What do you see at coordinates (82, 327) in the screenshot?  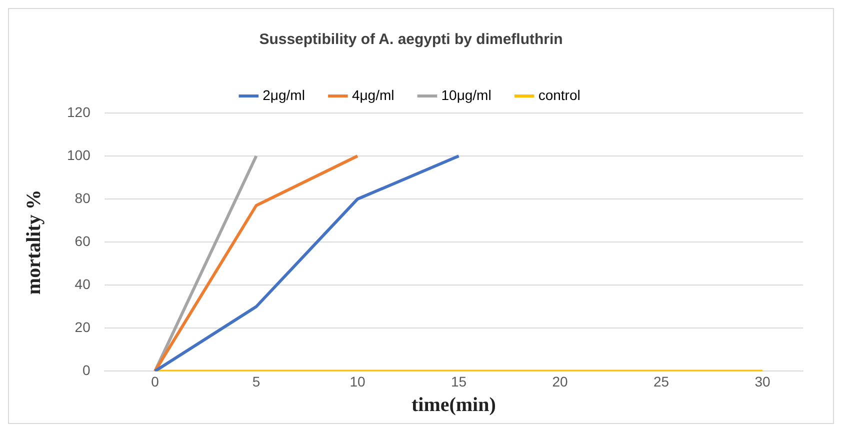 I see `y-tick-label: 20` at bounding box center [82, 327].